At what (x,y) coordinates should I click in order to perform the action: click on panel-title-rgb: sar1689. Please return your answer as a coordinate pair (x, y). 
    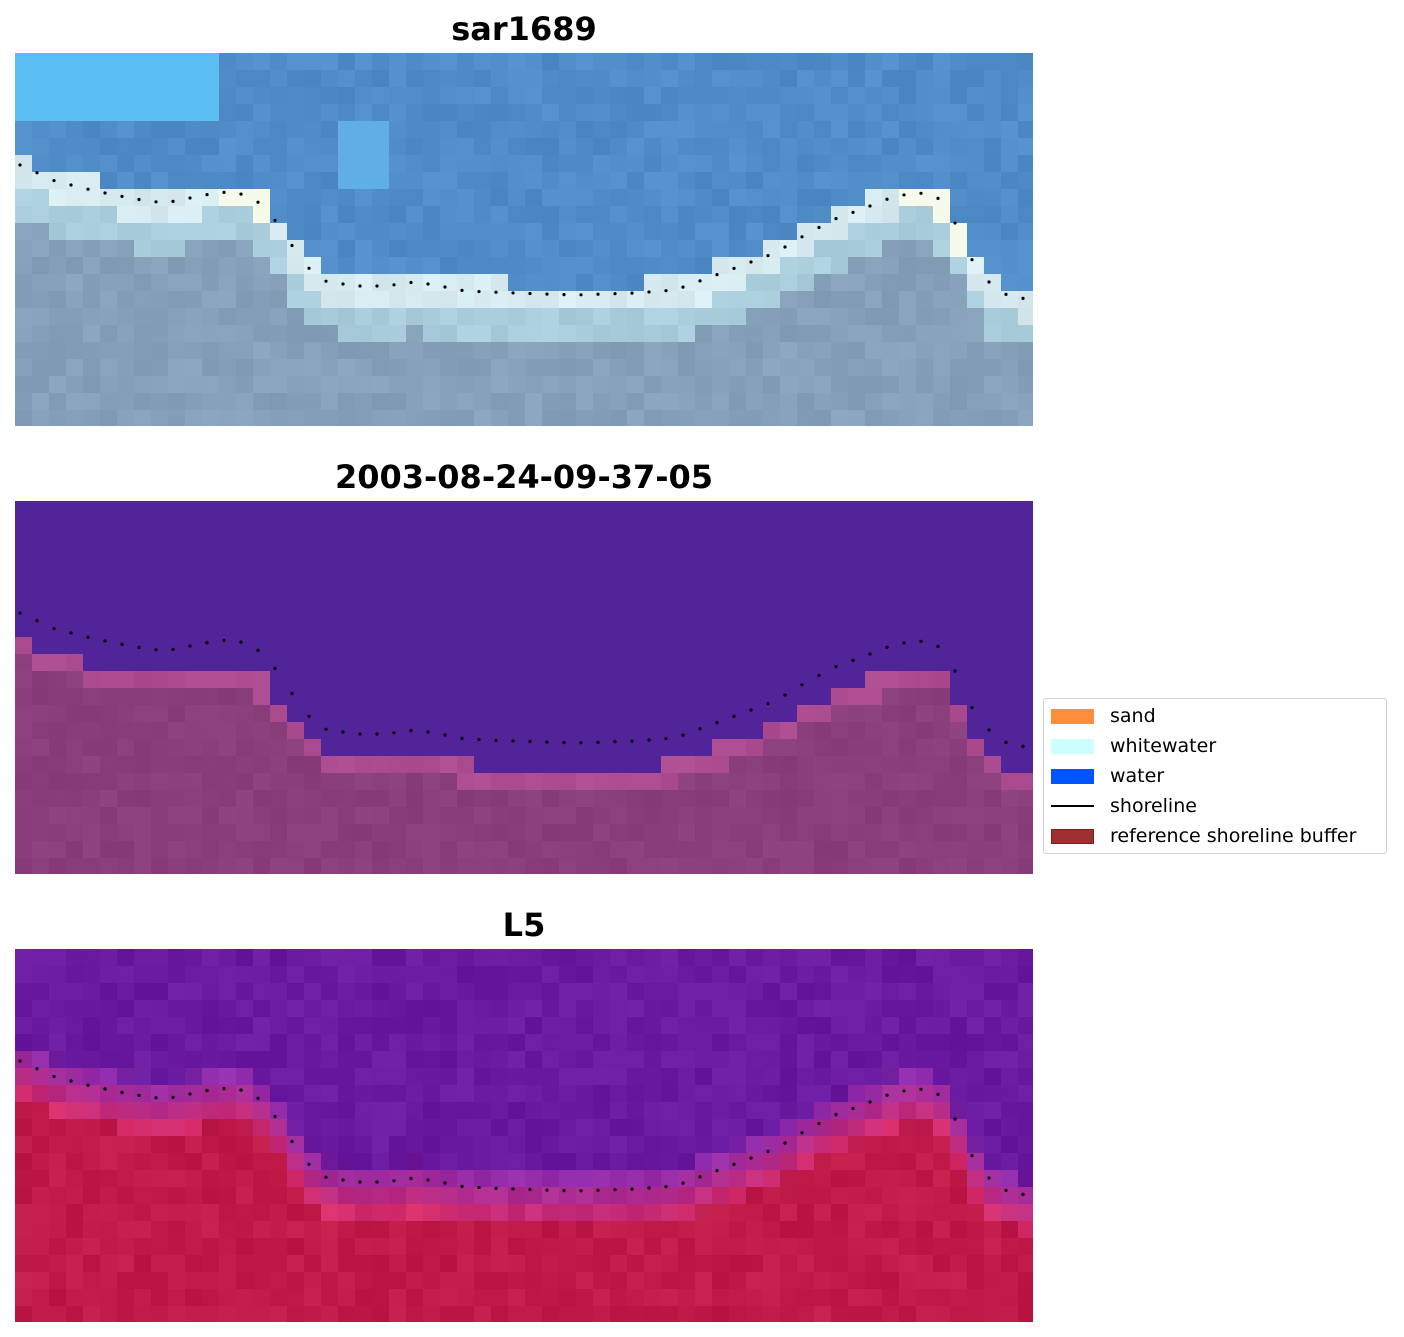
    Looking at the image, I should click on (524, 29).